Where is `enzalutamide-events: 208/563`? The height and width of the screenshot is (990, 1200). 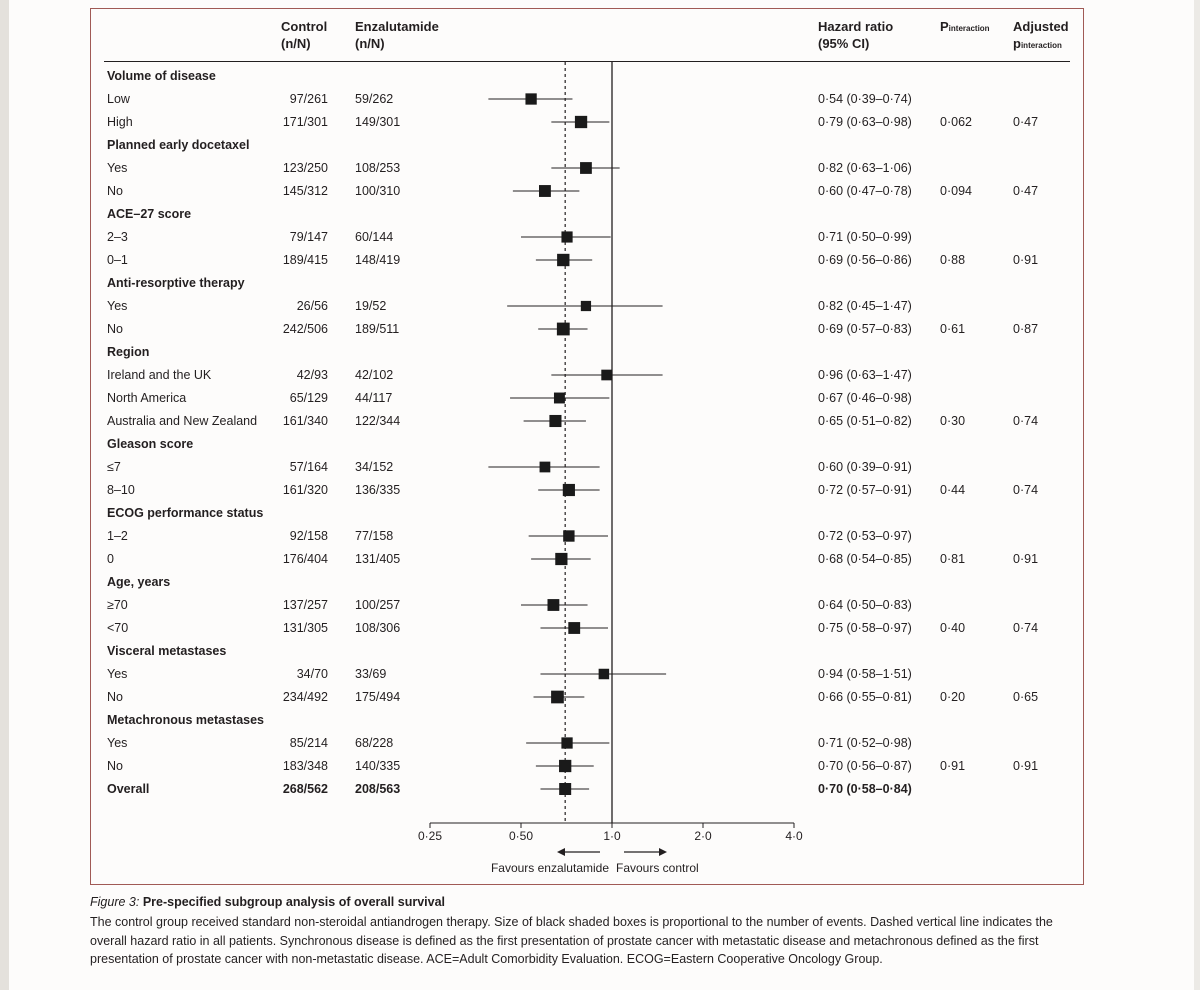
enzalutamide-events: 208/563 is located at coordinates (378, 789).